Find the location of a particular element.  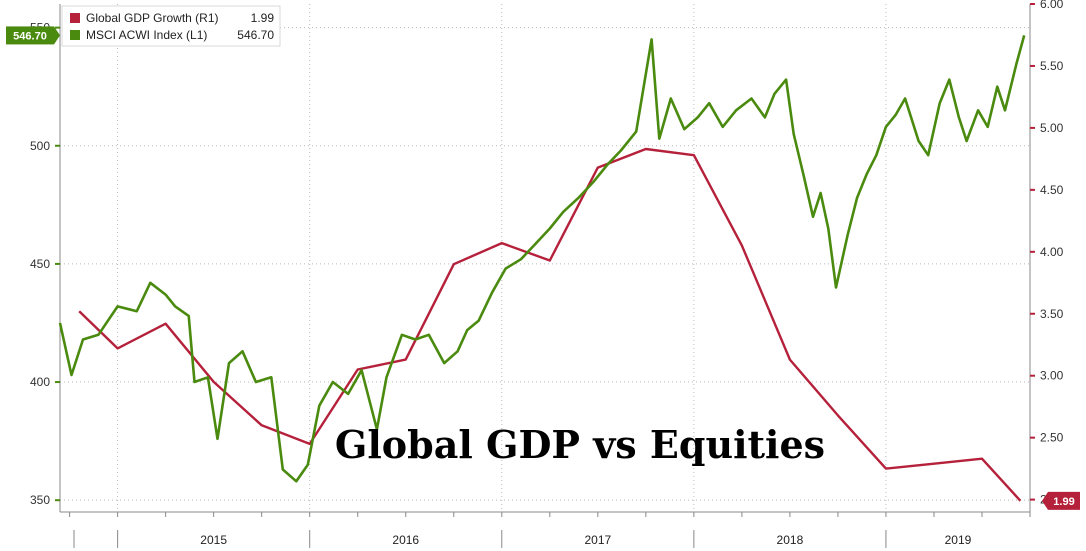

badge-msci-pointer is located at coordinates (57, 35).